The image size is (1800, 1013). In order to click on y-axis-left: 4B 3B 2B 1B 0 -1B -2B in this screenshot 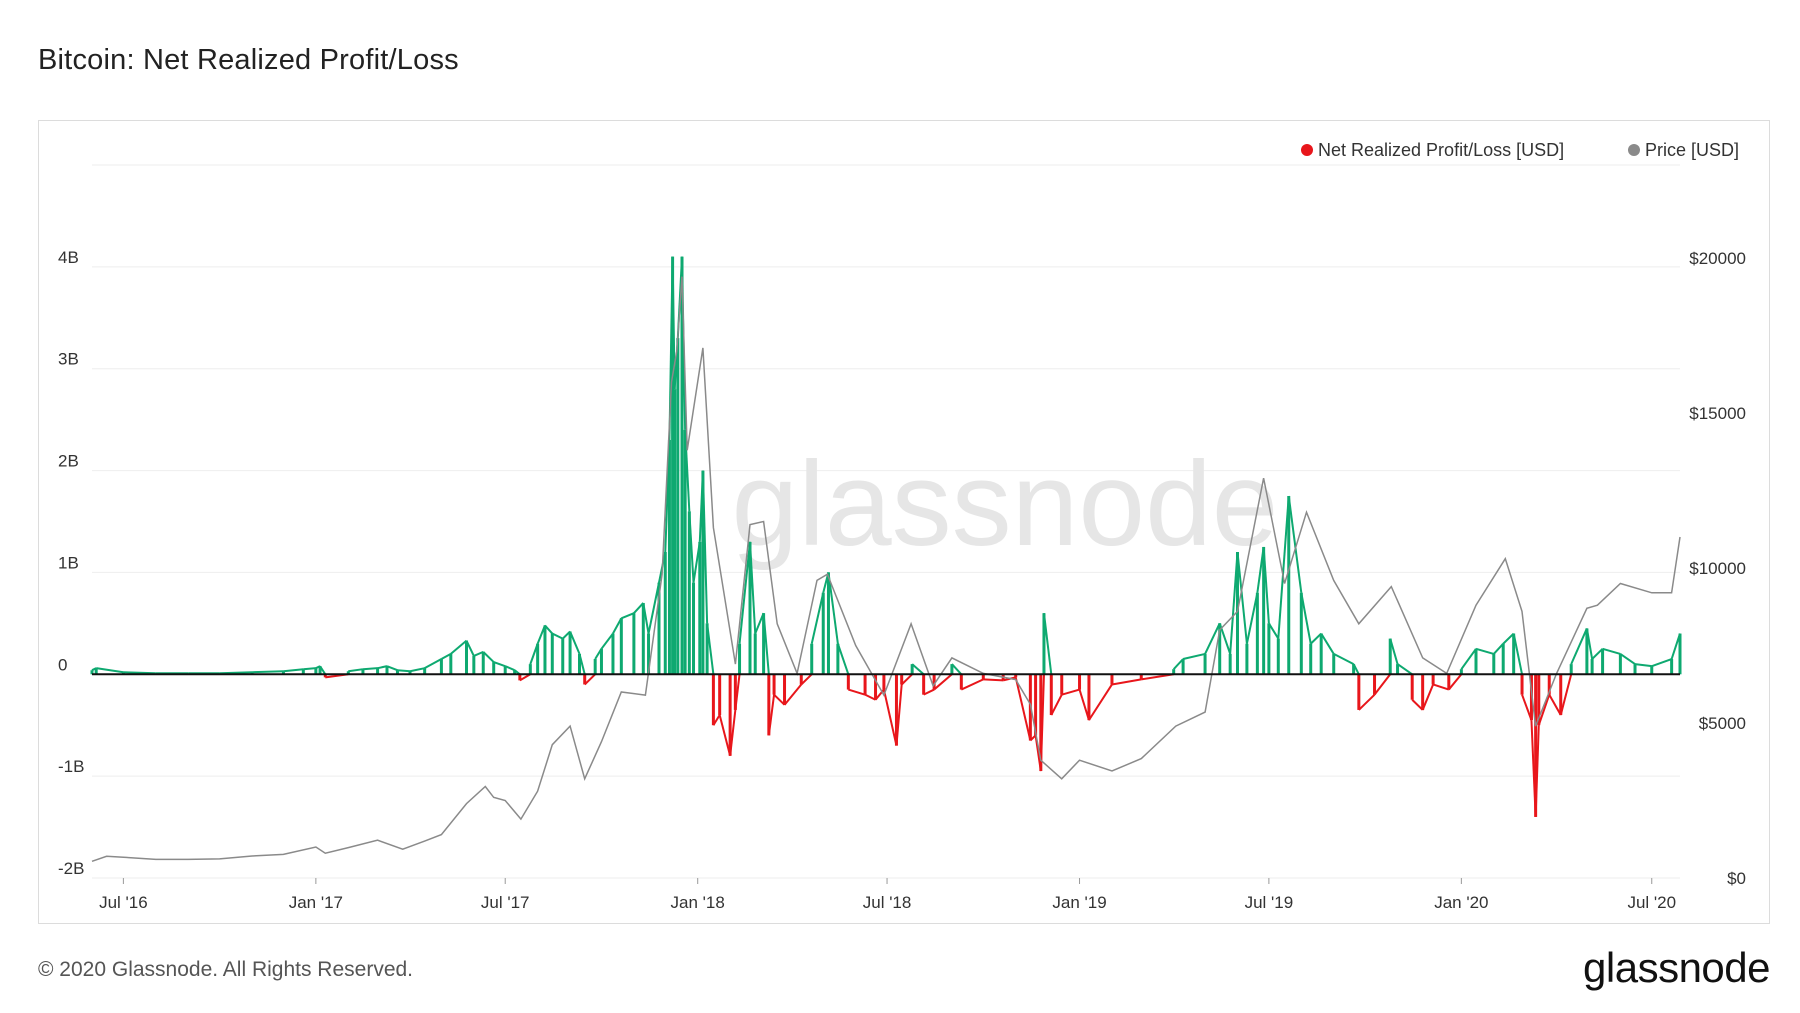, I will do `click(71, 563)`.